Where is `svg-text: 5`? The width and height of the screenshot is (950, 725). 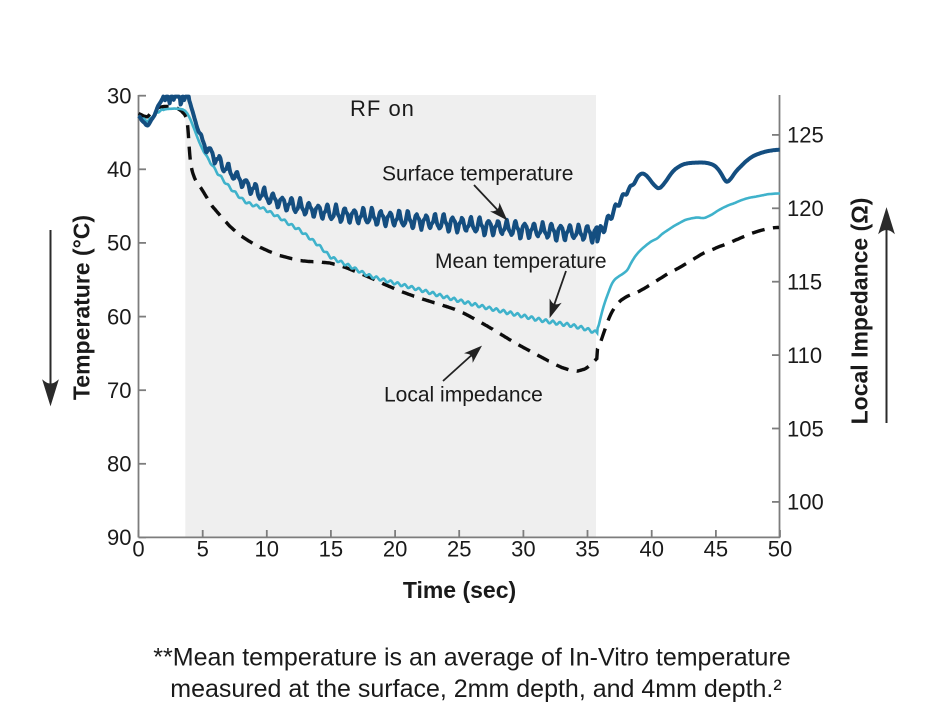
svg-text: 5 is located at coordinates (203, 549).